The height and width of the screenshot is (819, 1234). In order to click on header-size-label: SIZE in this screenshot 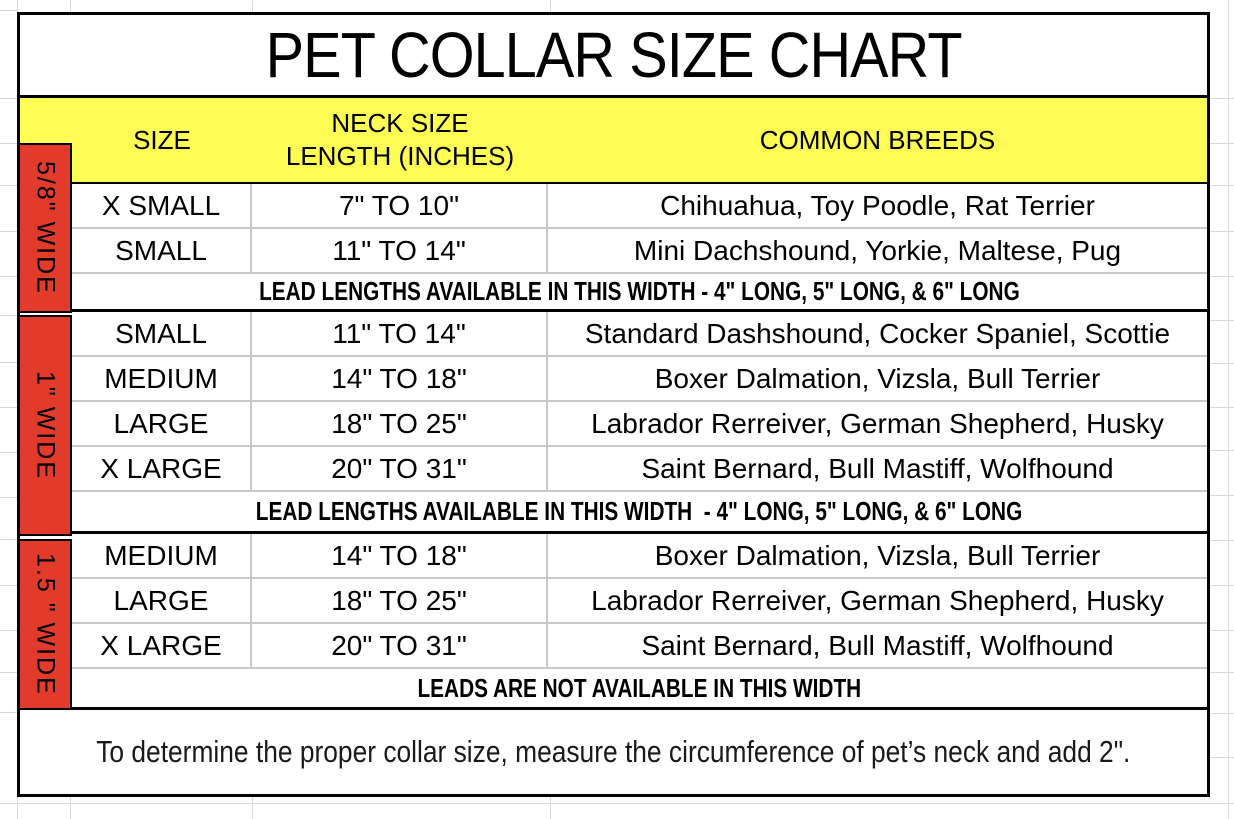, I will do `click(162, 139)`.